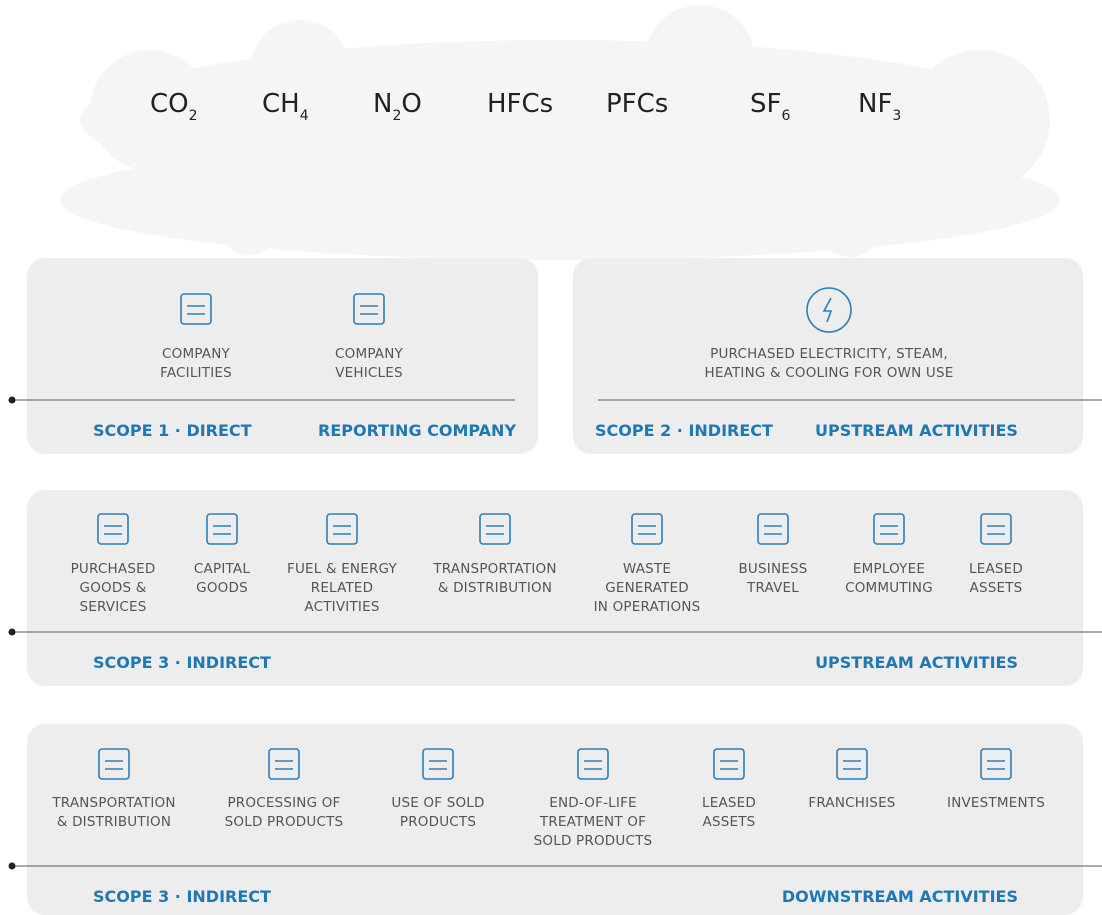 This screenshot has height=915, width=1102. I want to click on item-label: TRAVEL, so click(772, 588).